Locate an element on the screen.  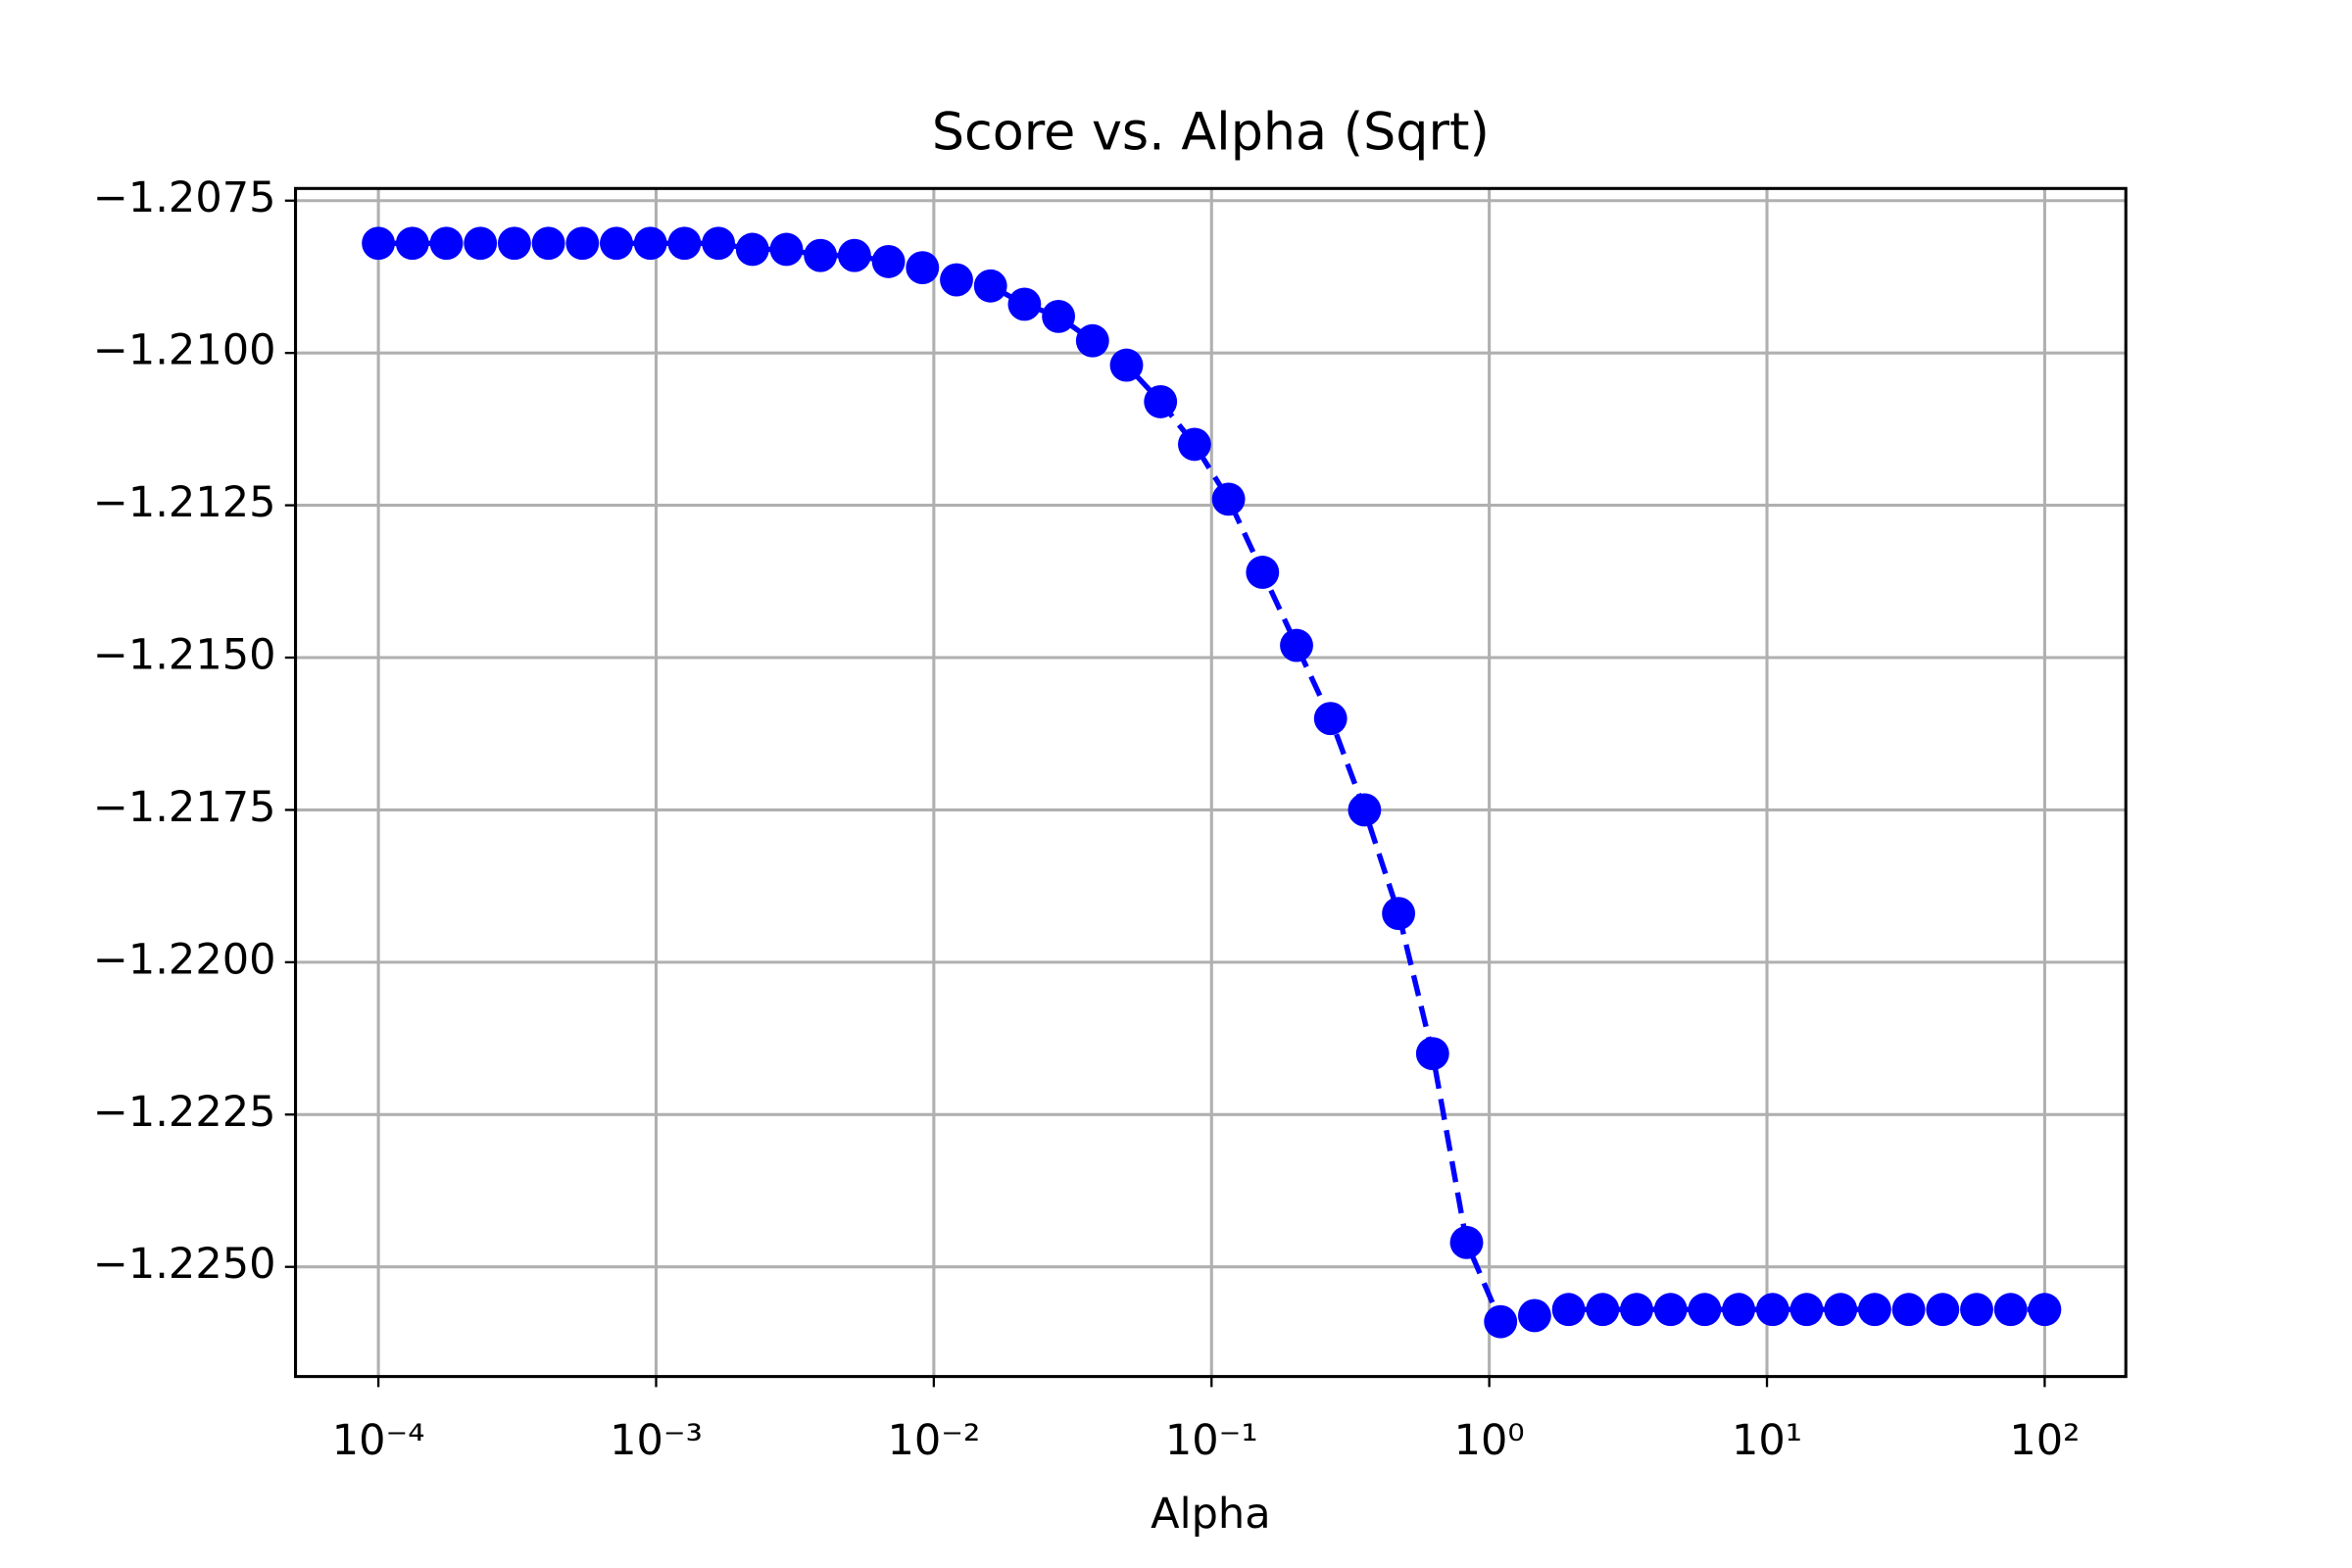
y-tick-label: −1.2225 is located at coordinates (184, 1112).